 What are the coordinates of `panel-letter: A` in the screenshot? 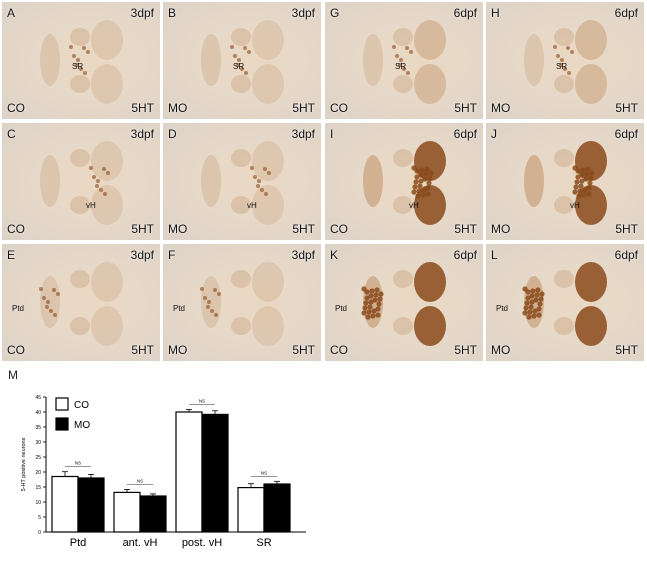 It's located at (11, 13).